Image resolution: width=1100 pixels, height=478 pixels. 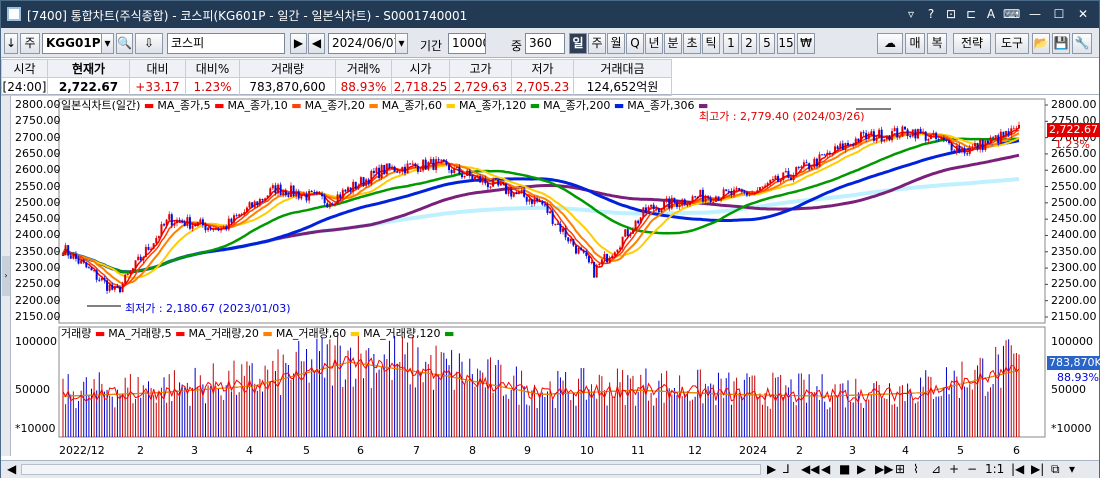 What do you see at coordinates (1018, 469) in the screenshot?
I see `first-button: |◀` at bounding box center [1018, 469].